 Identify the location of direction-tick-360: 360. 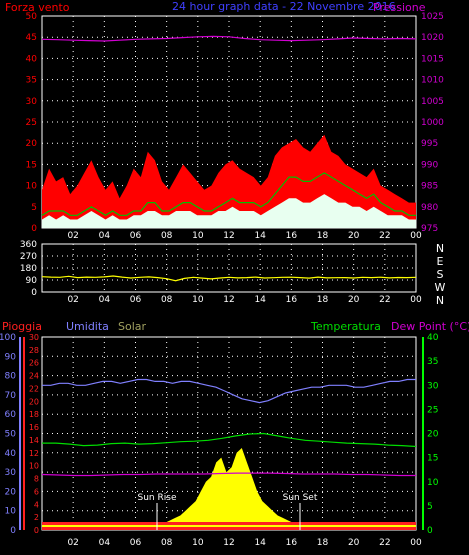
(28, 245).